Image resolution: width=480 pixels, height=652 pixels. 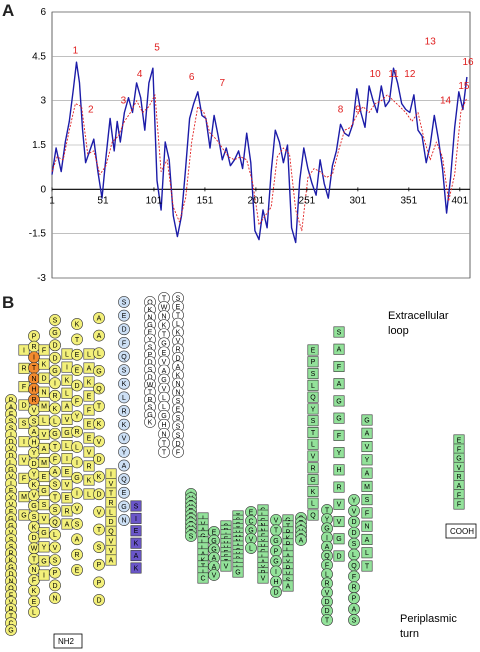 What do you see at coordinates (99, 564) in the screenshot?
I see `residue: P` at bounding box center [99, 564].